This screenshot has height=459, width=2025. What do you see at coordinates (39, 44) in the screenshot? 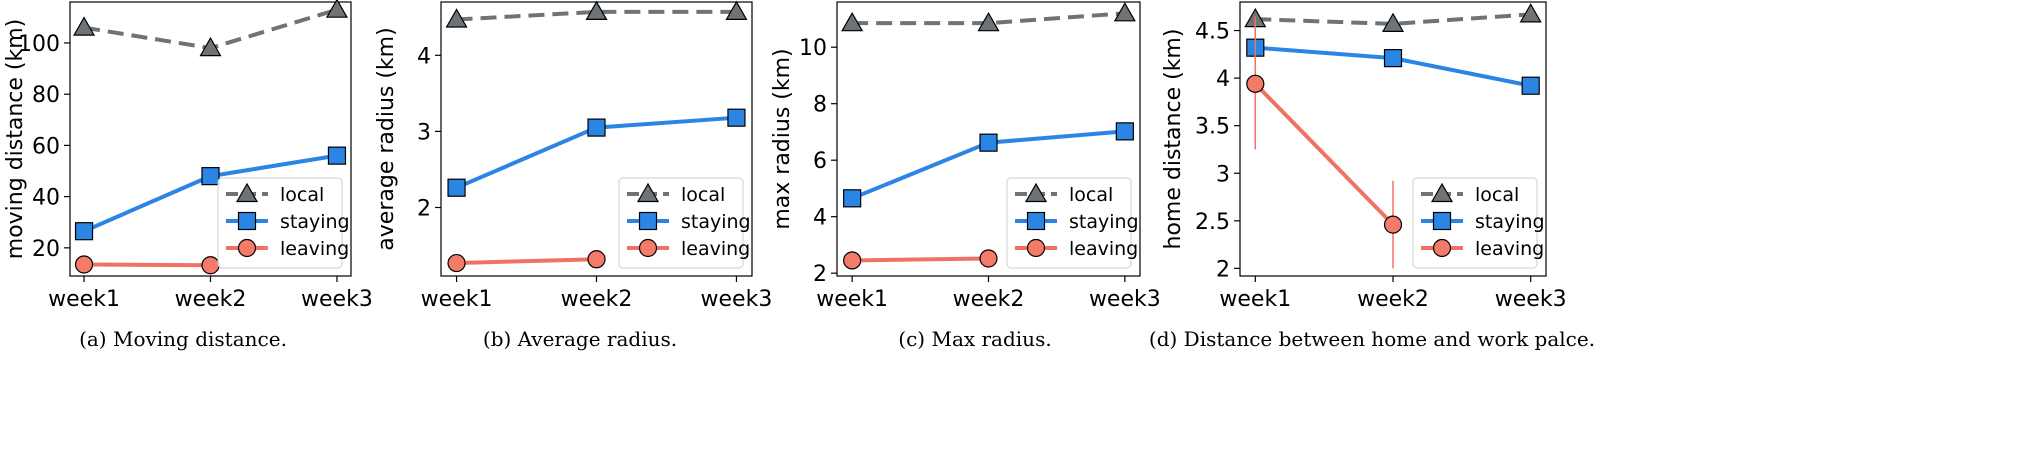
I see `y-tick-label: 100` at bounding box center [39, 44].